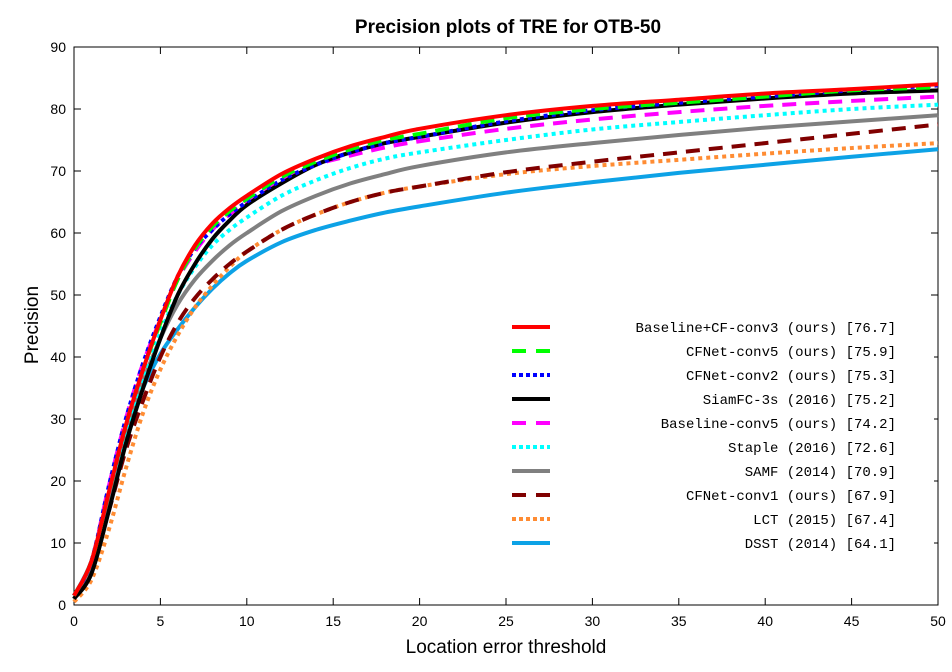 This screenshot has height=672, width=952. What do you see at coordinates (791, 353) in the screenshot?
I see `legend-label-1: CFNet-conv5 (ours) [75.9]` at bounding box center [791, 353].